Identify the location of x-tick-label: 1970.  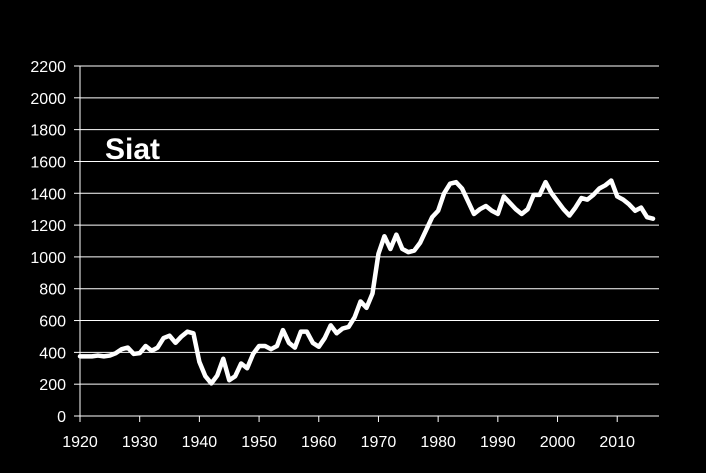
(379, 442).